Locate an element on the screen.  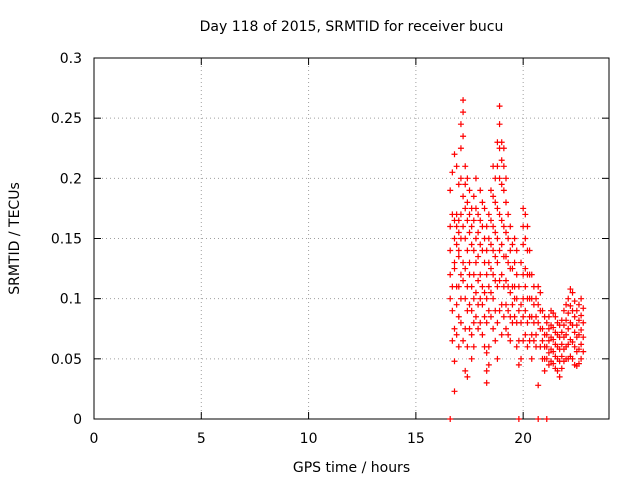
x-axis-label: GPS time / hours is located at coordinates (351, 468).